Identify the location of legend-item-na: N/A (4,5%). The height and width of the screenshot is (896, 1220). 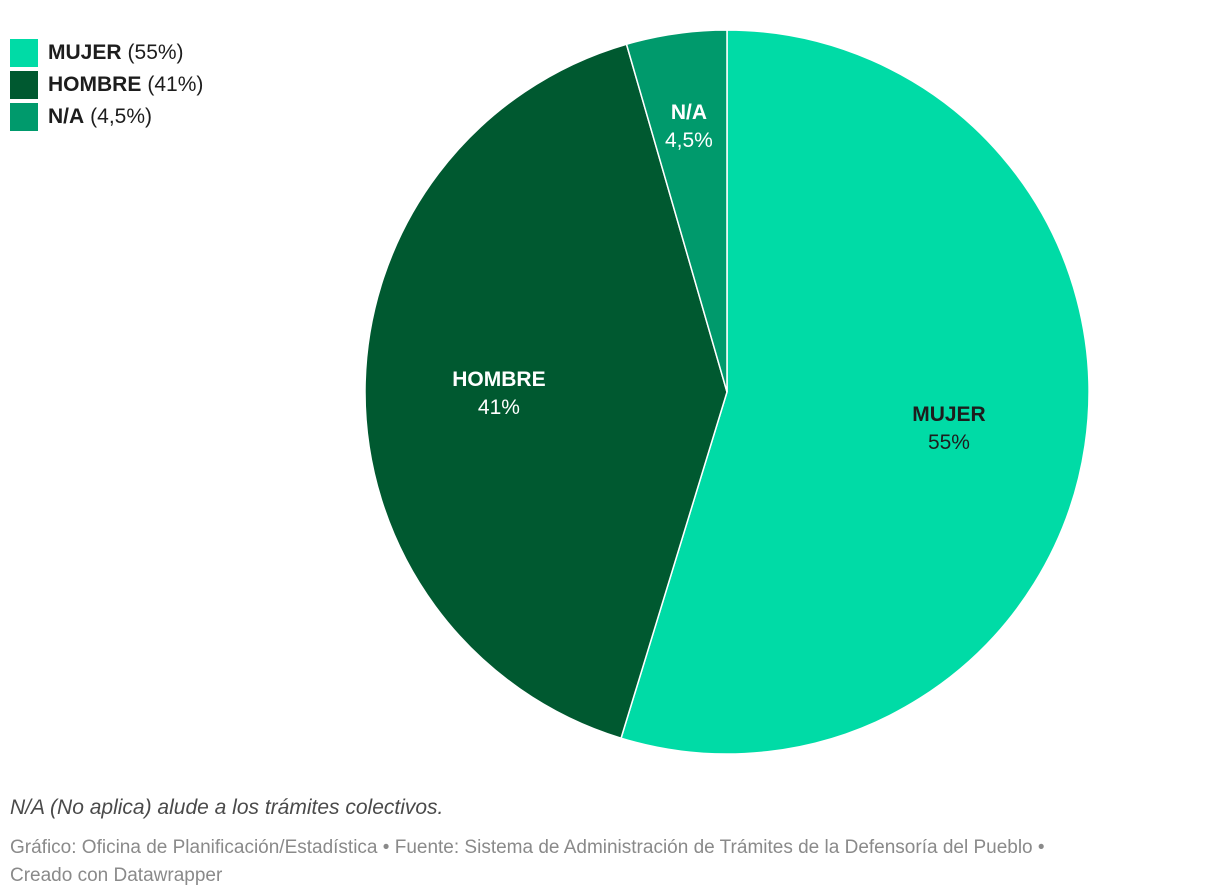
(106, 117).